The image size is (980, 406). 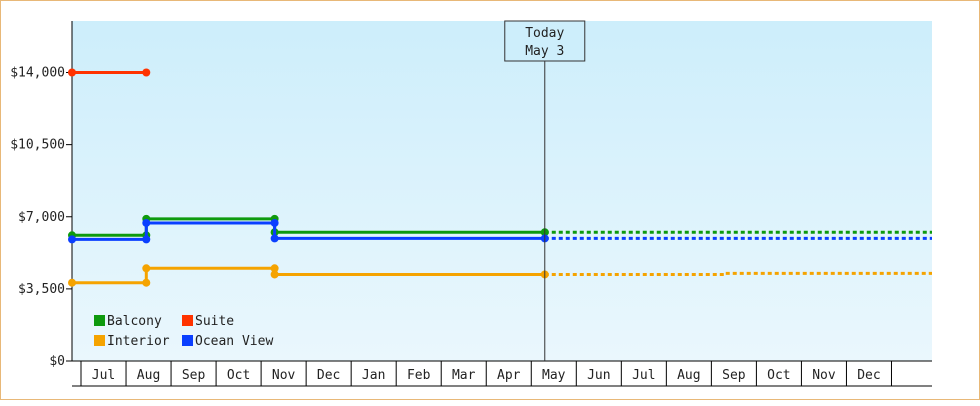 I want to click on legend: Balcony Suite Interior Ocean View, so click(x=183, y=331).